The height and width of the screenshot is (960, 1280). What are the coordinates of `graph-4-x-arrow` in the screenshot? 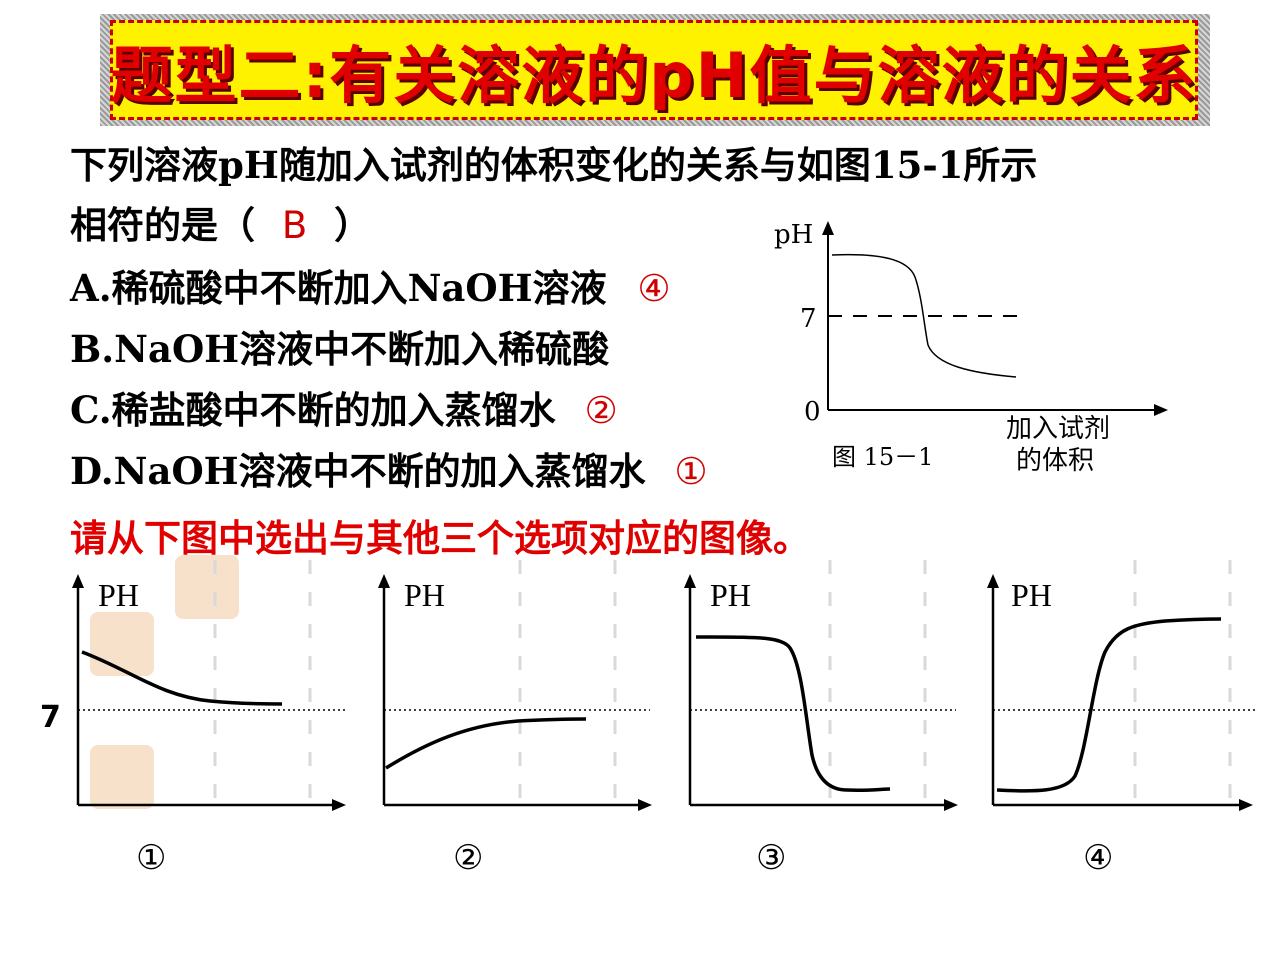 It's located at (1246, 805).